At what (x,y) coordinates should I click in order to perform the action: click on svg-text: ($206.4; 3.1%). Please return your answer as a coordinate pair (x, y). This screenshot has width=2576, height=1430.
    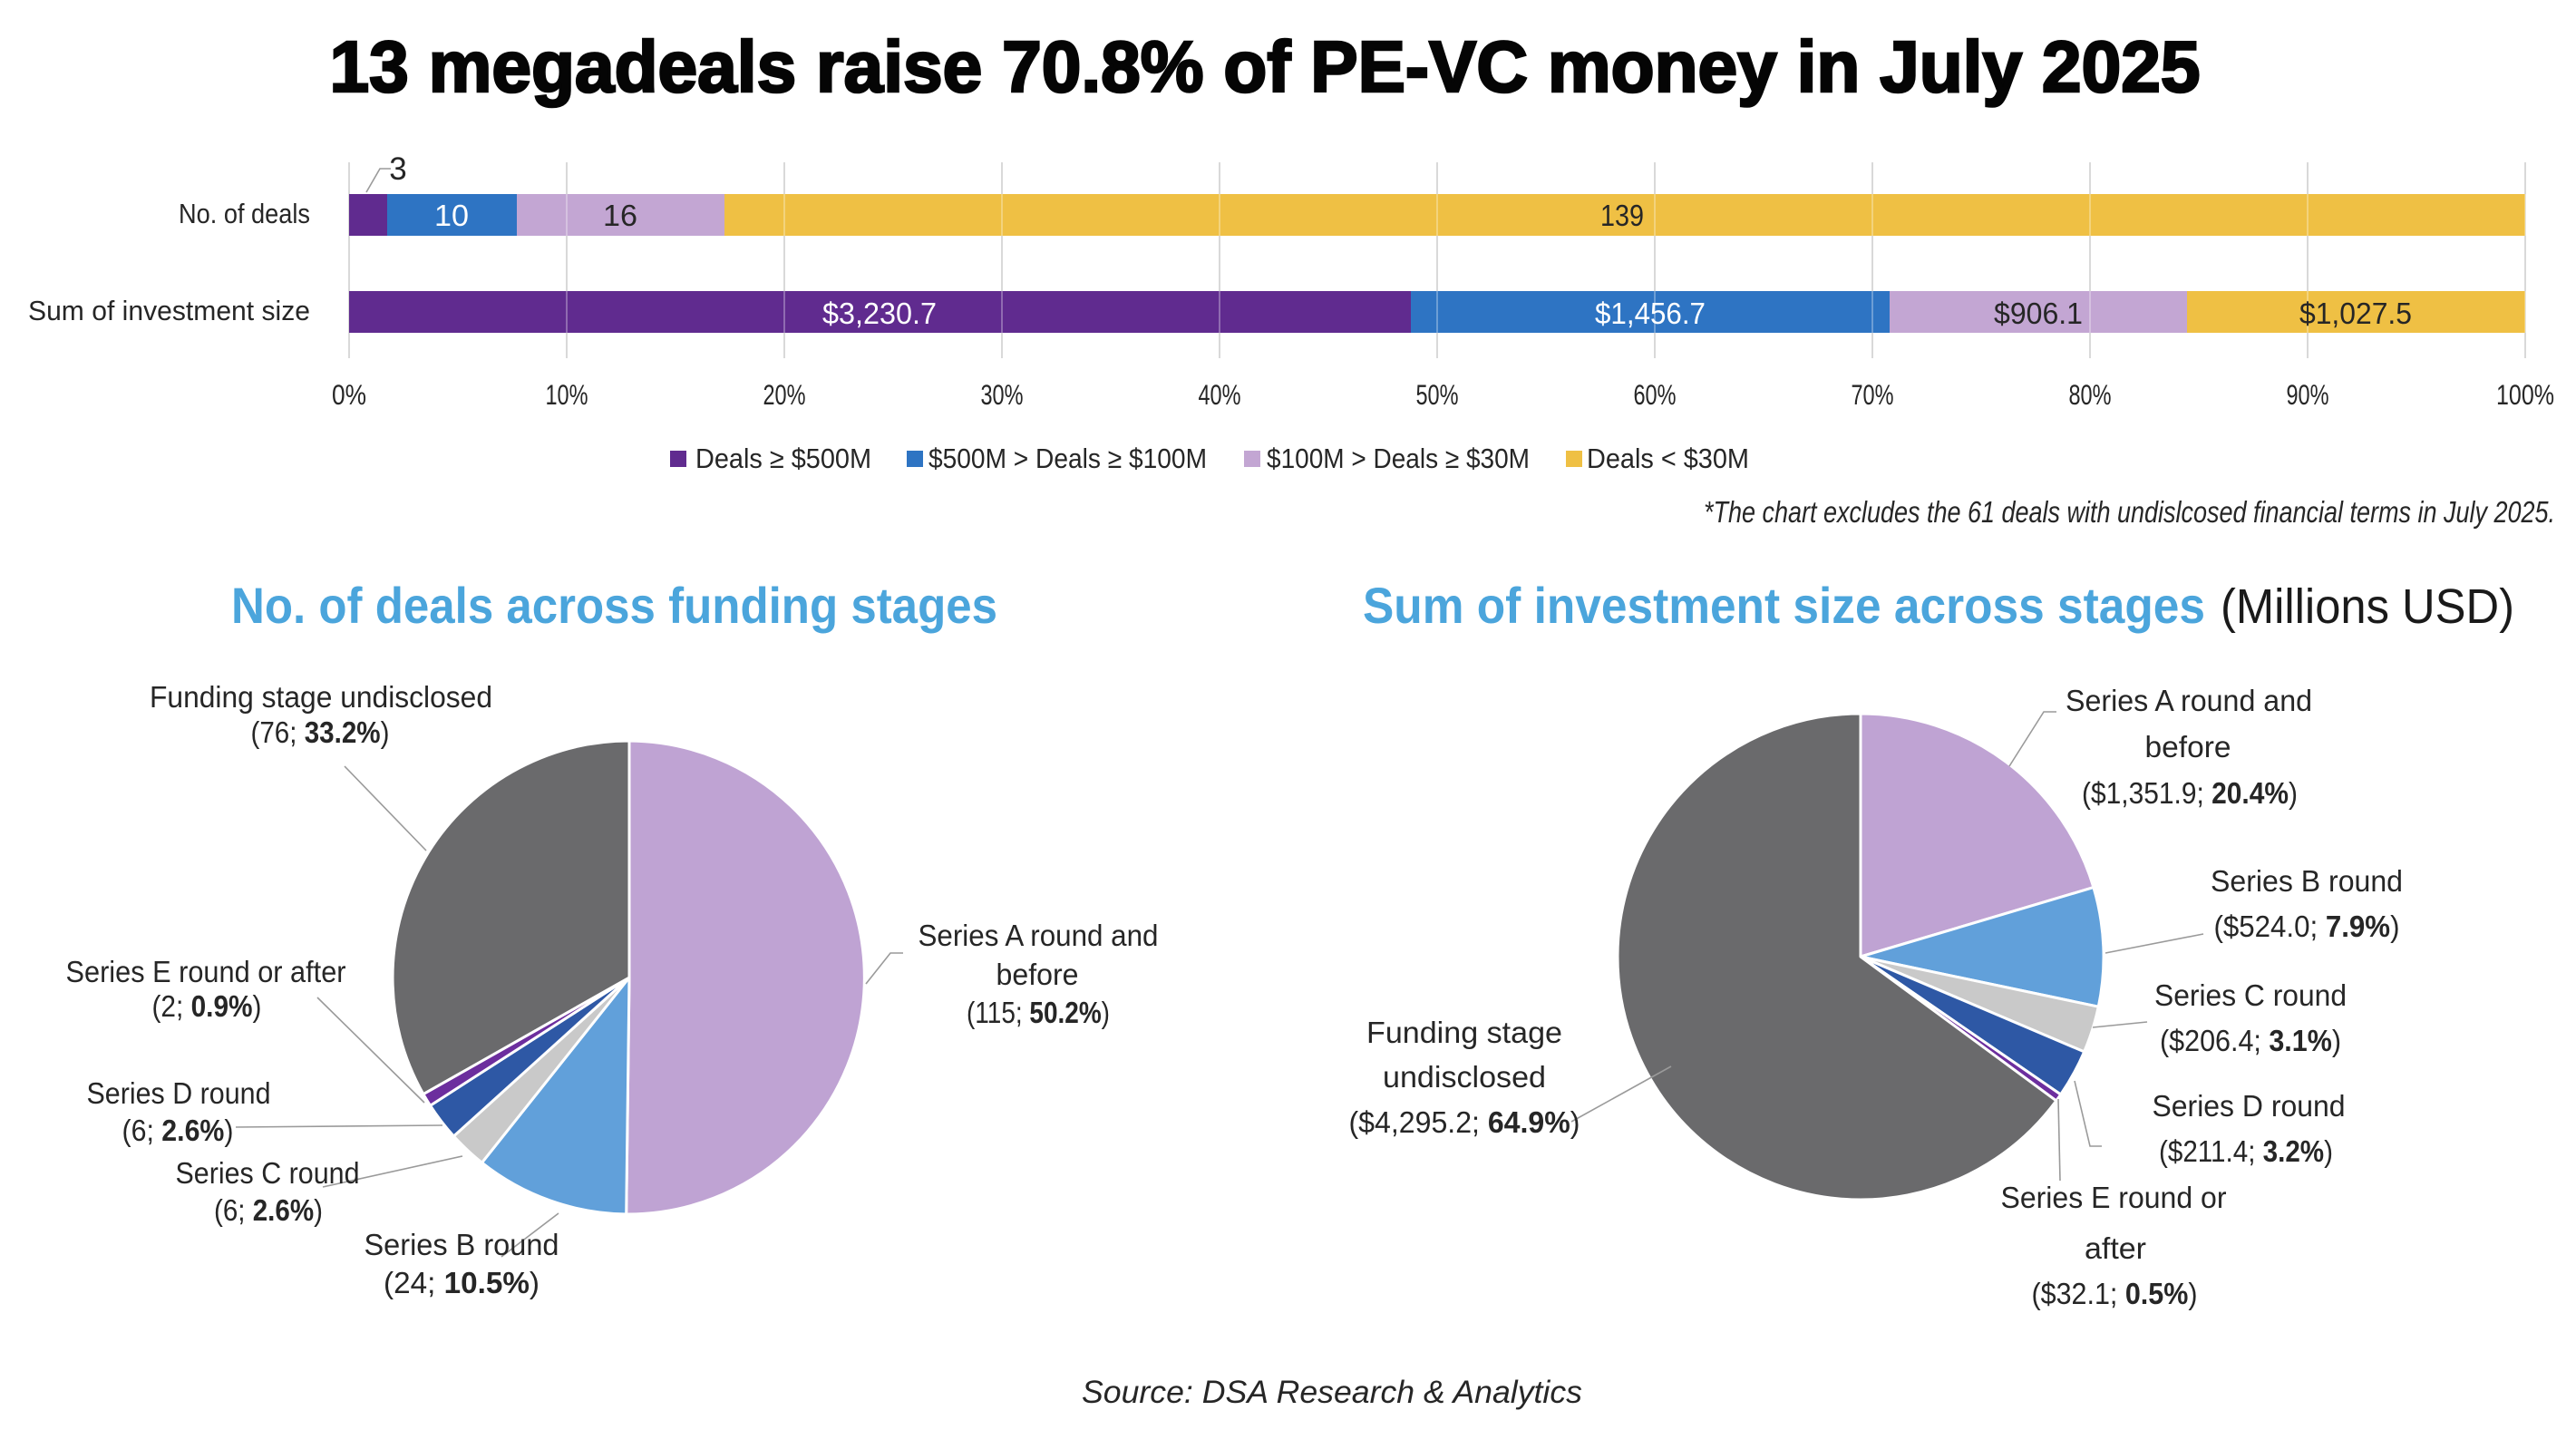
    Looking at the image, I should click on (2250, 1041).